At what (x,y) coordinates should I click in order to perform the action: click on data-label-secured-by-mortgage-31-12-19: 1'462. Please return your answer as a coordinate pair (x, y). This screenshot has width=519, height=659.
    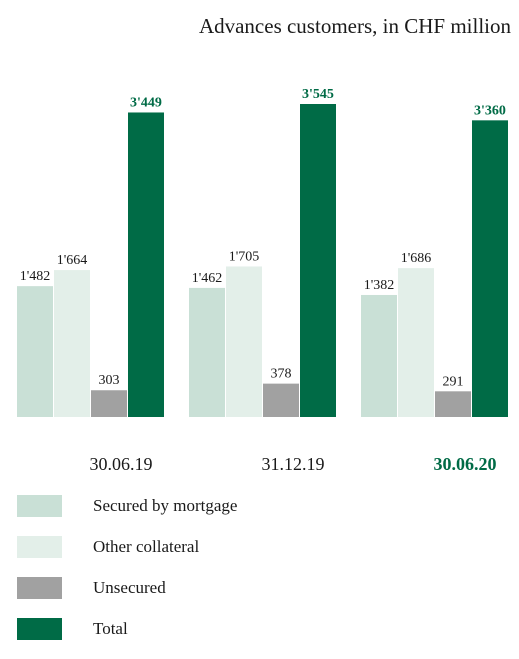
    Looking at the image, I should click on (207, 278).